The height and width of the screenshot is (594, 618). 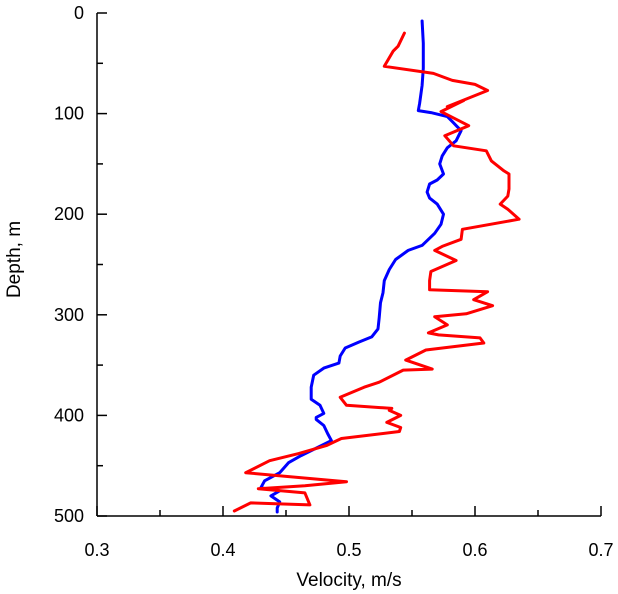 What do you see at coordinates (14, 259) in the screenshot?
I see `y-axis-title: Depth, m` at bounding box center [14, 259].